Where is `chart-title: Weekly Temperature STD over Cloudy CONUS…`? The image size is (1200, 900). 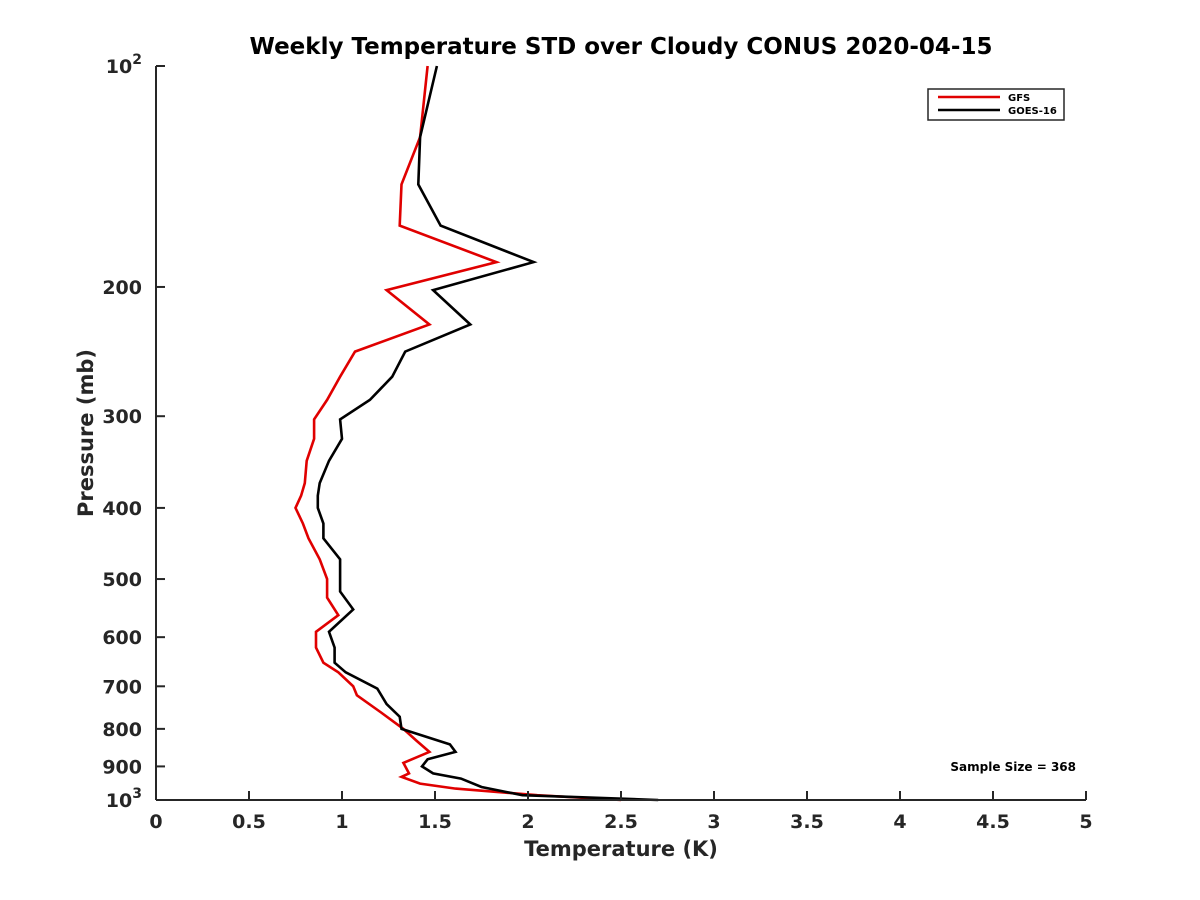
chart-title: Weekly Temperature STD over Cloudy CONUS… is located at coordinates (621, 47).